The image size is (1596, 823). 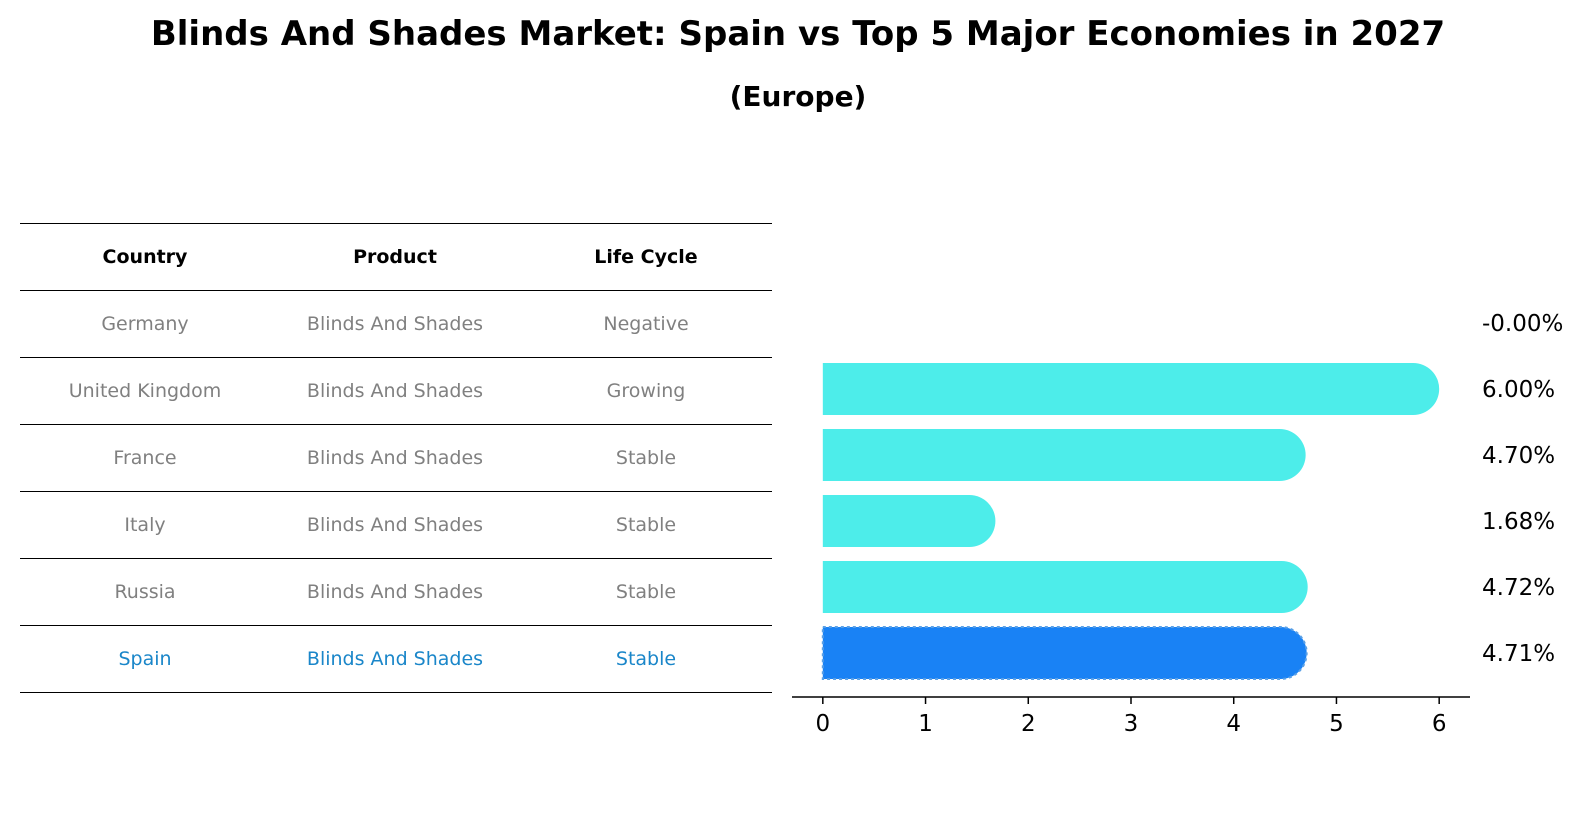 I want to click on x-tick-label: 3, so click(x=1131, y=724).